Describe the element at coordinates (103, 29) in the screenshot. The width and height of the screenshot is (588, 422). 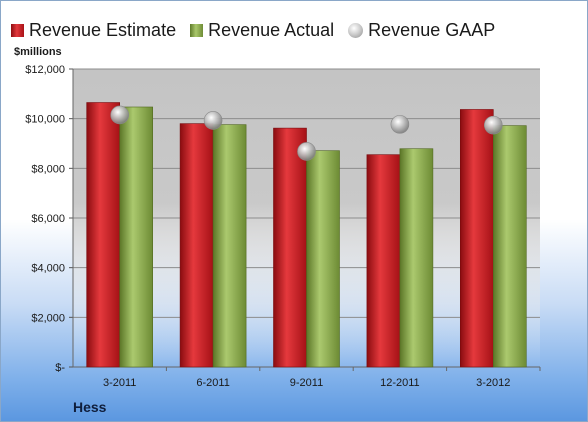
I see `legend-label-estimate: Revenue Estimate` at that location.